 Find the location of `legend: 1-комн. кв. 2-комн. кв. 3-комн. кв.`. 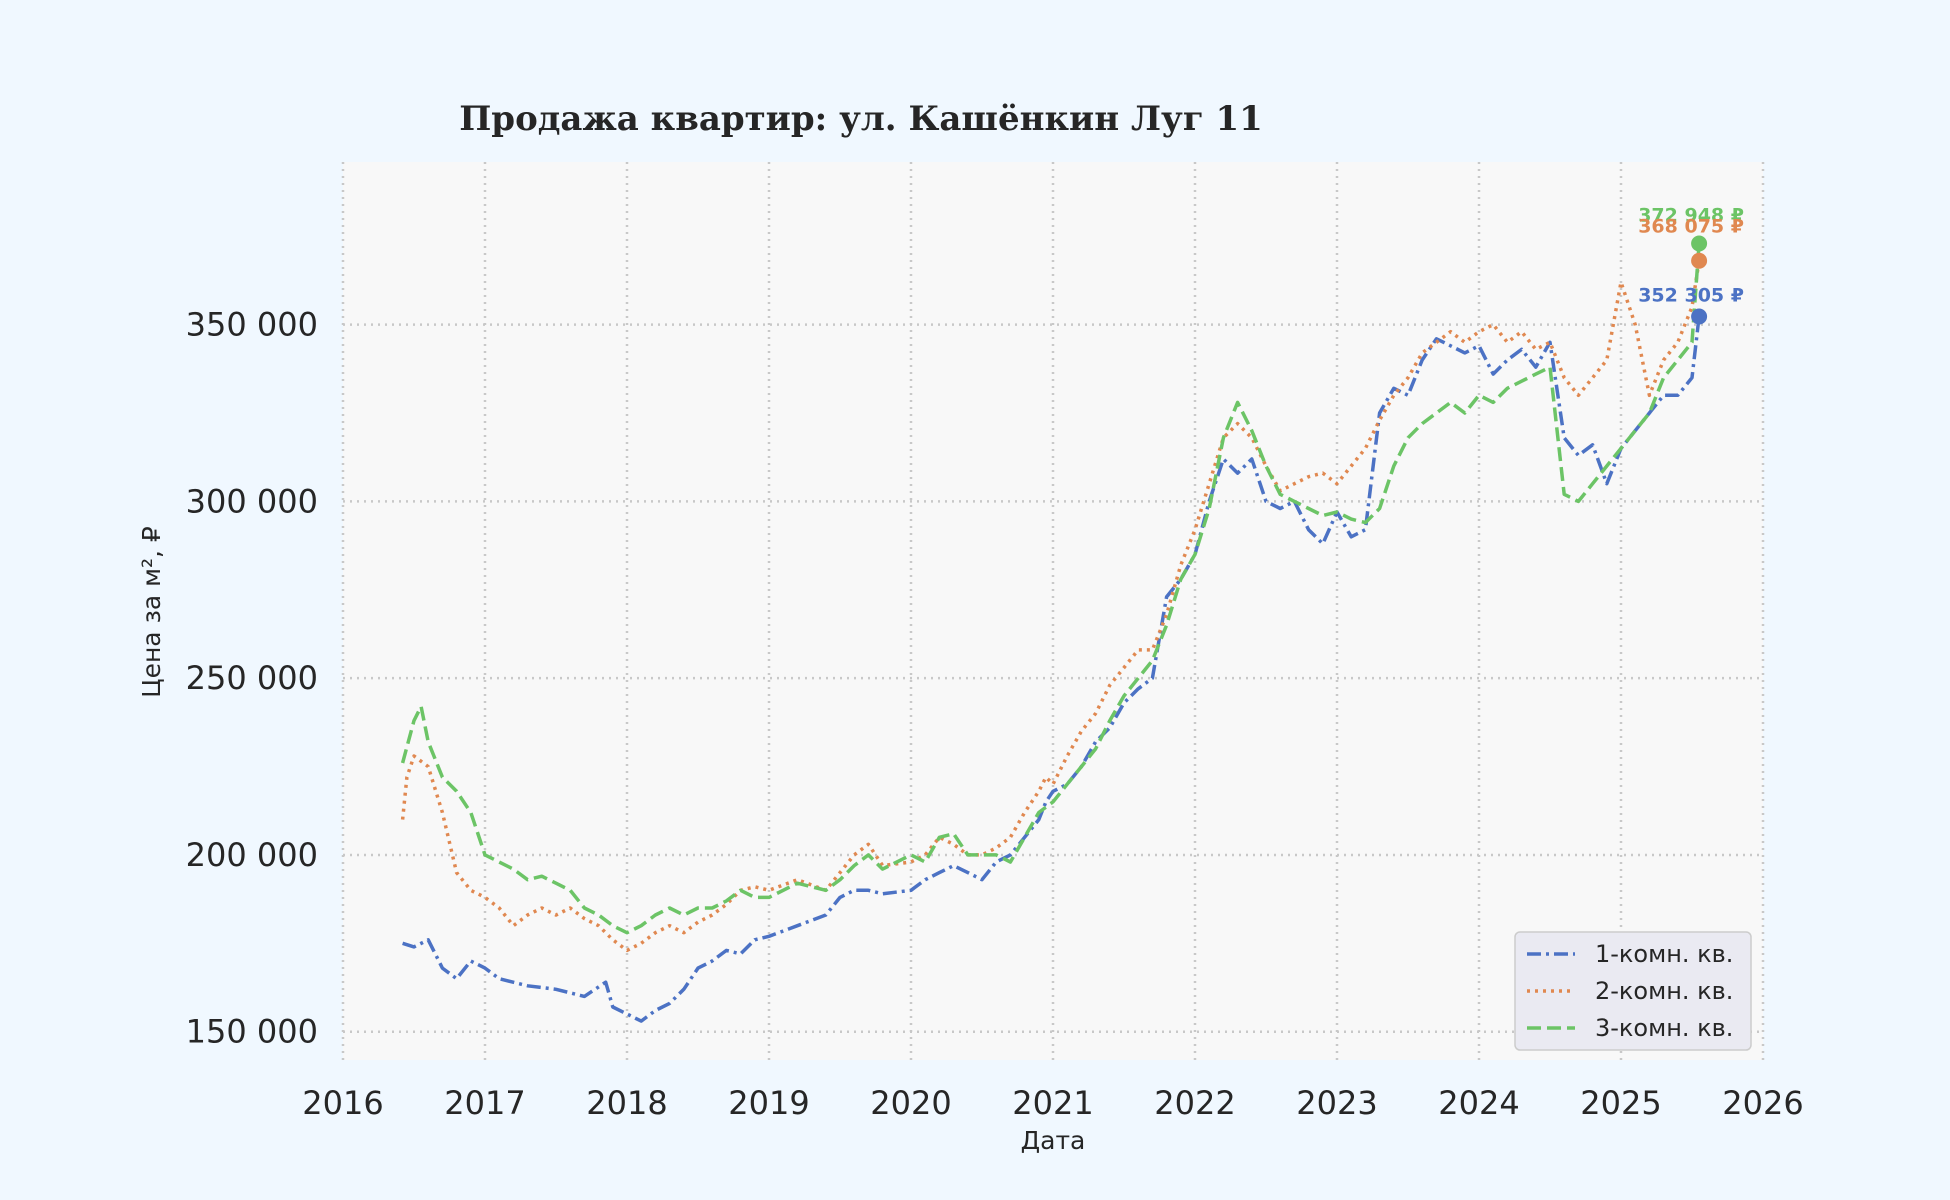

legend: 1-комн. кв. 2-комн. кв. 3-комн. кв. is located at coordinates (1633, 991).